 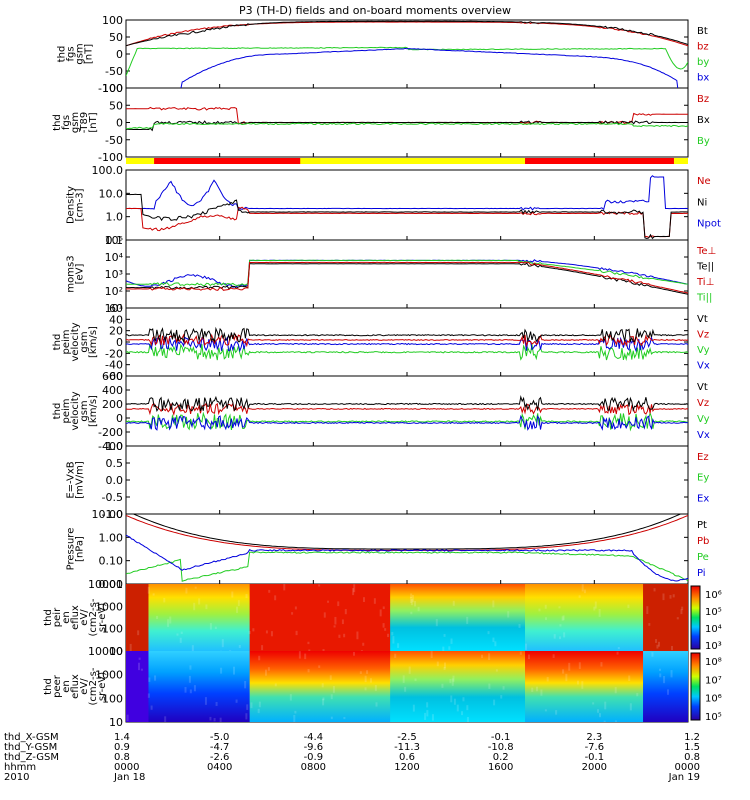 I want to click on fgs-dt-curves, so click(x=407, y=119).